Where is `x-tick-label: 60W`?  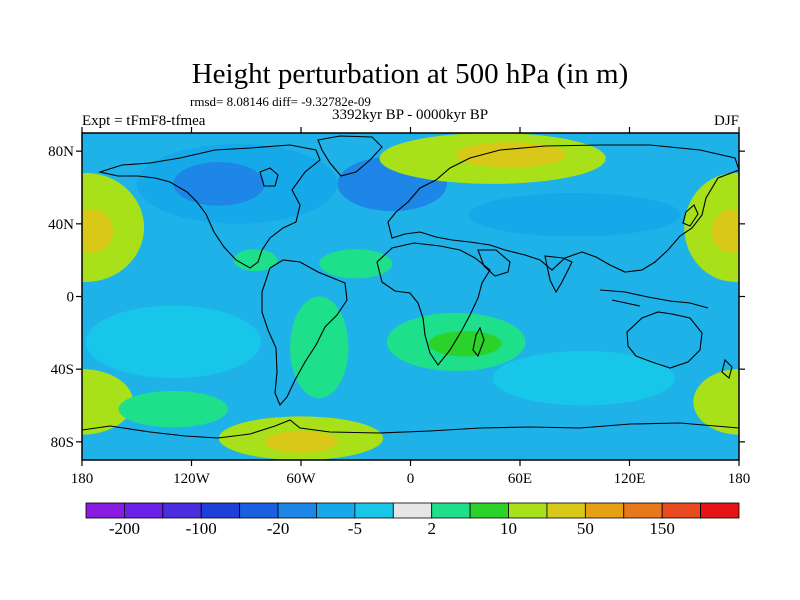
x-tick-label: 60W is located at coordinates (301, 479).